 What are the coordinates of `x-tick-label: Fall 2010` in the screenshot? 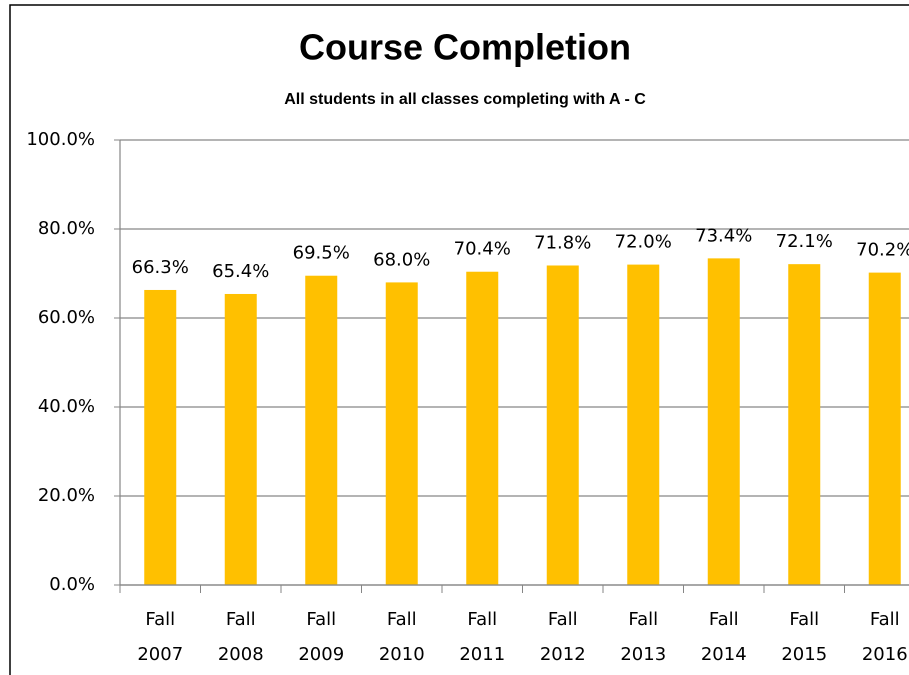 It's located at (402, 637).